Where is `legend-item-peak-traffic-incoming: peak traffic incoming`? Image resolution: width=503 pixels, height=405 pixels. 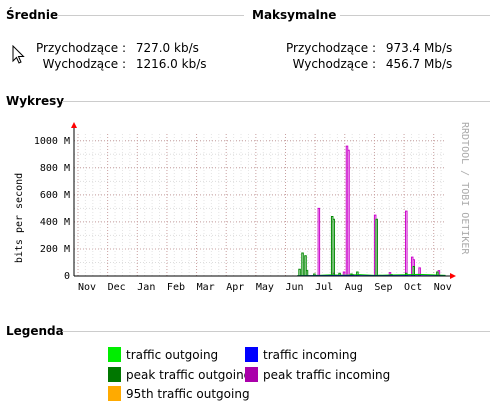
legend-item-peak-traffic-incoming: peak traffic incoming is located at coordinates (317, 374).